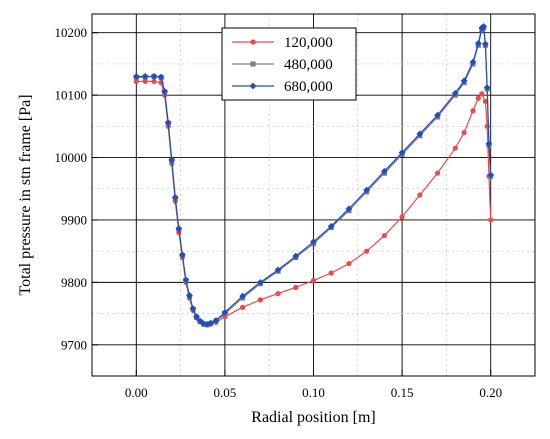  I want to click on x-tick-label: 0.15, so click(402, 392).